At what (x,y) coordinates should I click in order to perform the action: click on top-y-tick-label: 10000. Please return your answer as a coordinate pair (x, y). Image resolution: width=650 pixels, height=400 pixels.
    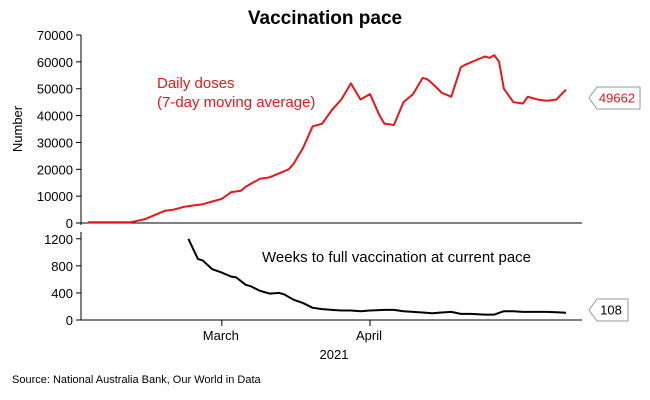
    Looking at the image, I should click on (55, 196).